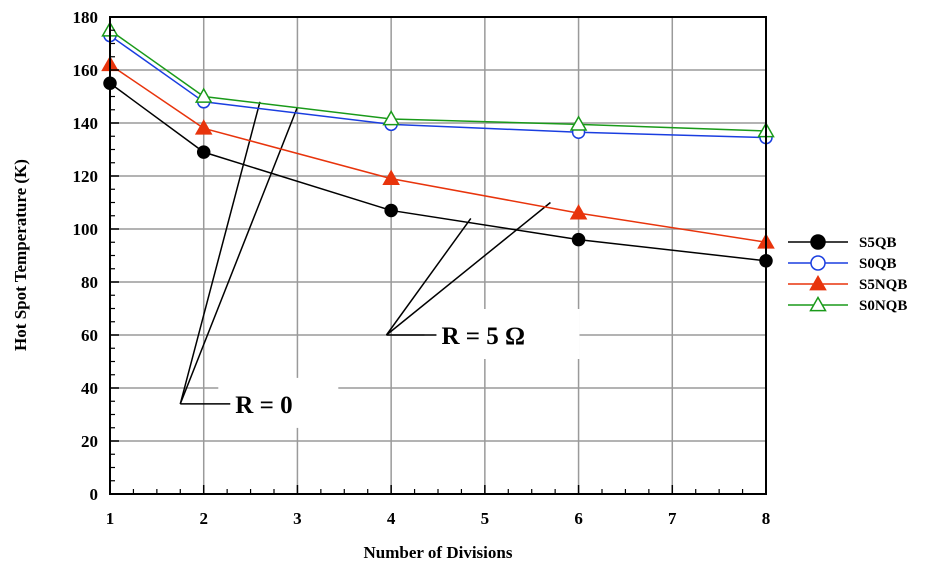  Describe the element at coordinates (842, 263) in the screenshot. I see `legend-item-s0qb: S0QB` at that location.